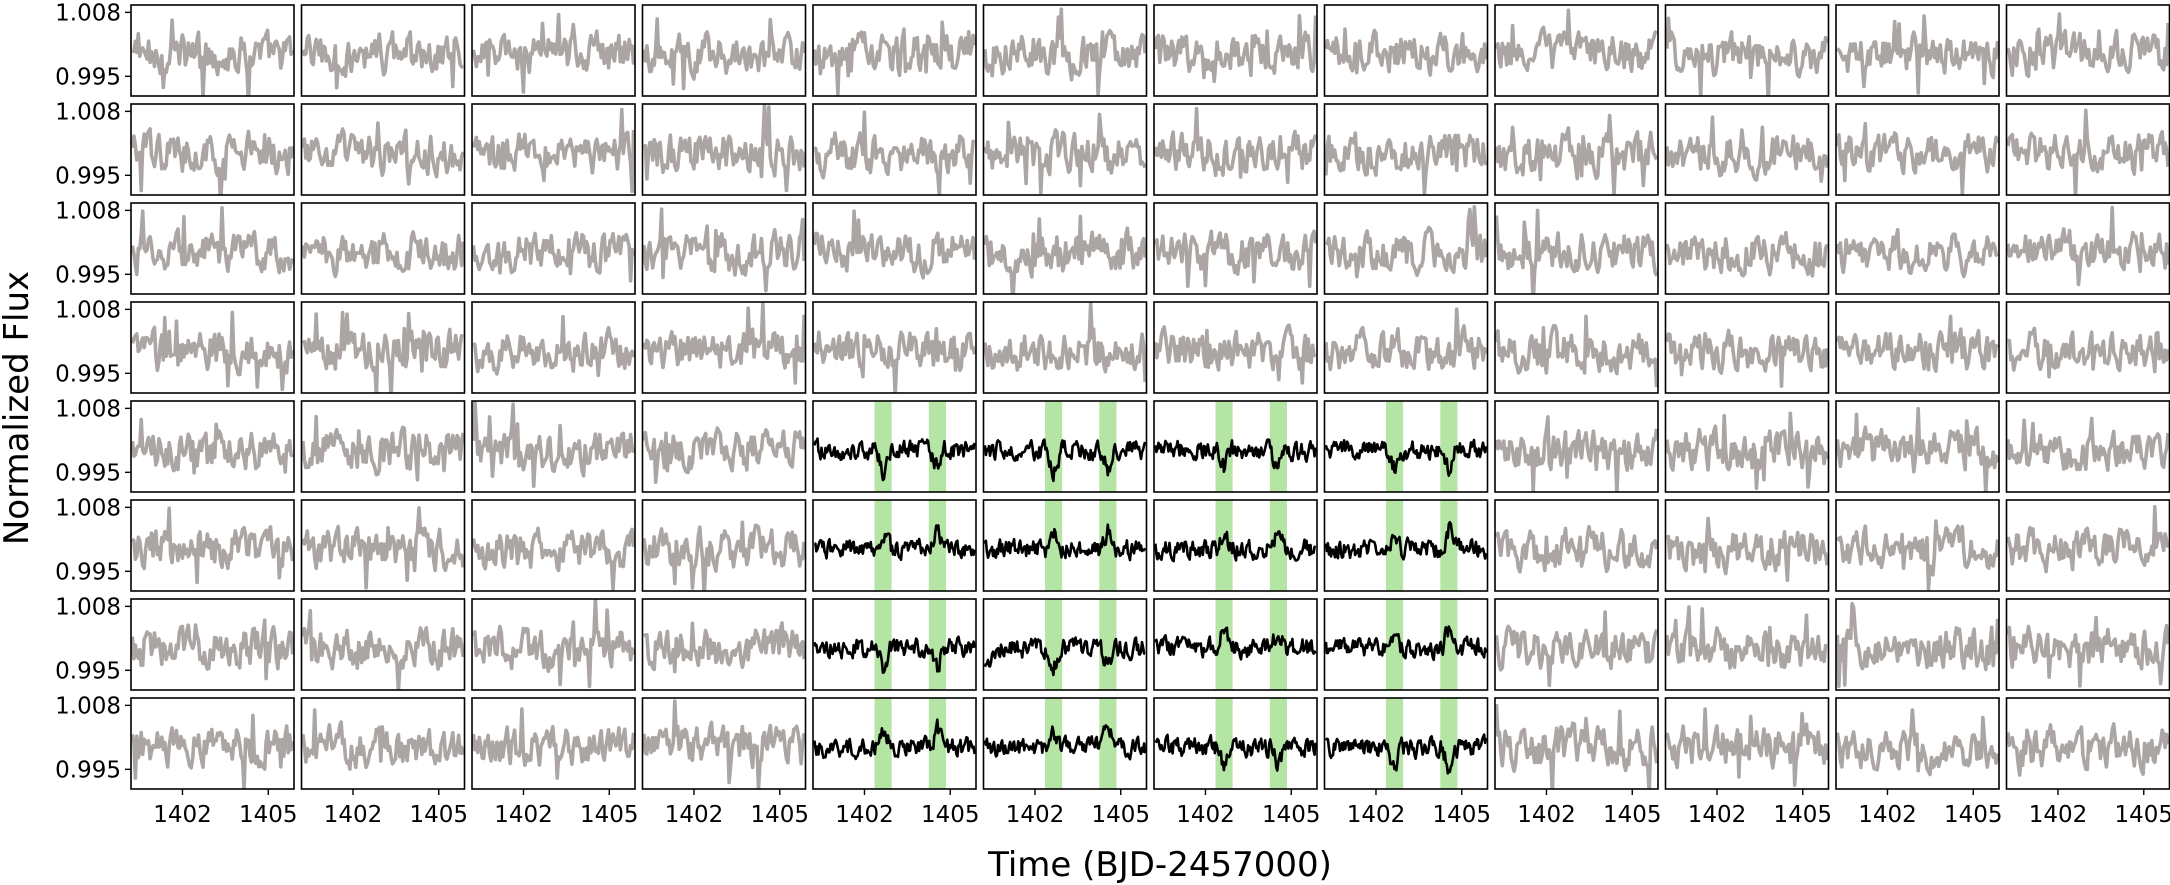 Image resolution: width=2170 pixels, height=885 pixels. What do you see at coordinates (1159, 865) in the screenshot?
I see `x-axis-label: Time (BJD-2457000)` at bounding box center [1159, 865].